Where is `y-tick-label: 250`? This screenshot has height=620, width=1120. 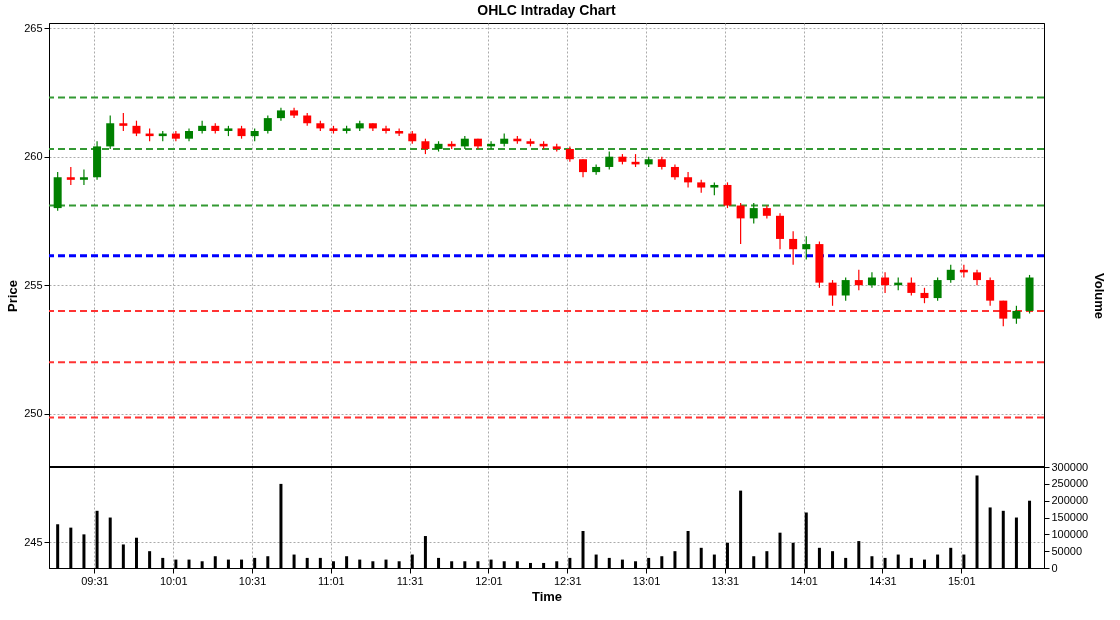 y-tick-label: 250 is located at coordinates (33, 413).